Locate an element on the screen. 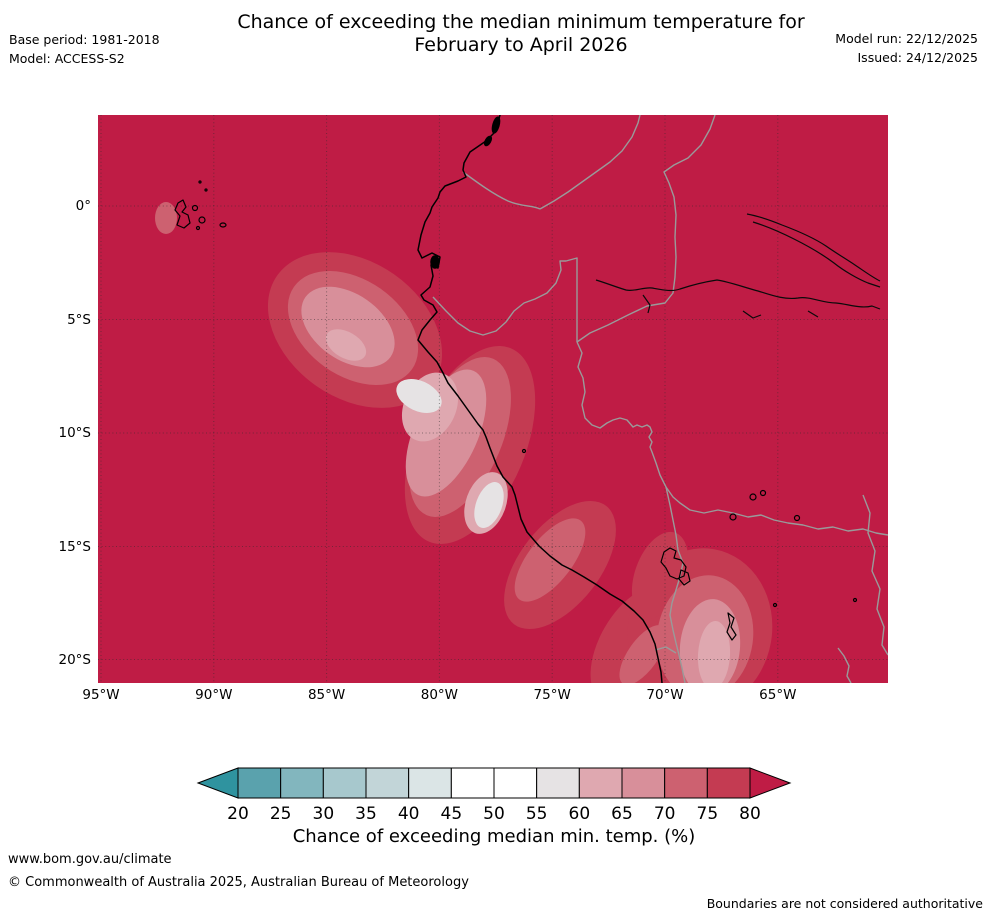 The height and width of the screenshot is (919, 988). border-chile-bolivia is located at coordinates (844, 665).